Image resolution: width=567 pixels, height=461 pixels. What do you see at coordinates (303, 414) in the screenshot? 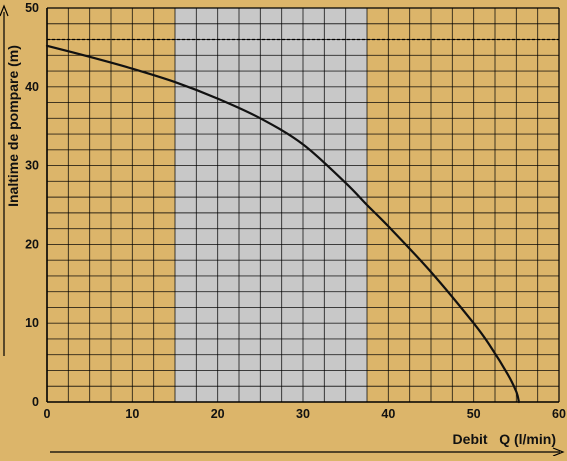
I see `x-tick-label: 30` at bounding box center [303, 414].